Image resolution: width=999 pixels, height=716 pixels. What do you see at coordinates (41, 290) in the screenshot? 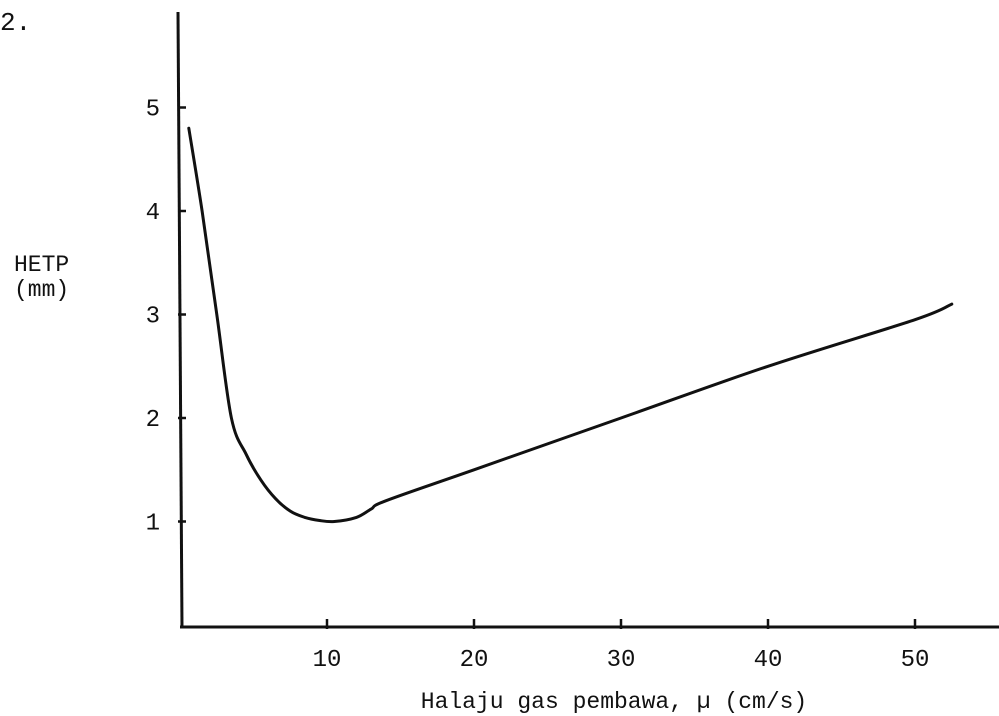
I see `y-axis-title-line2: (mm)` at bounding box center [41, 290].